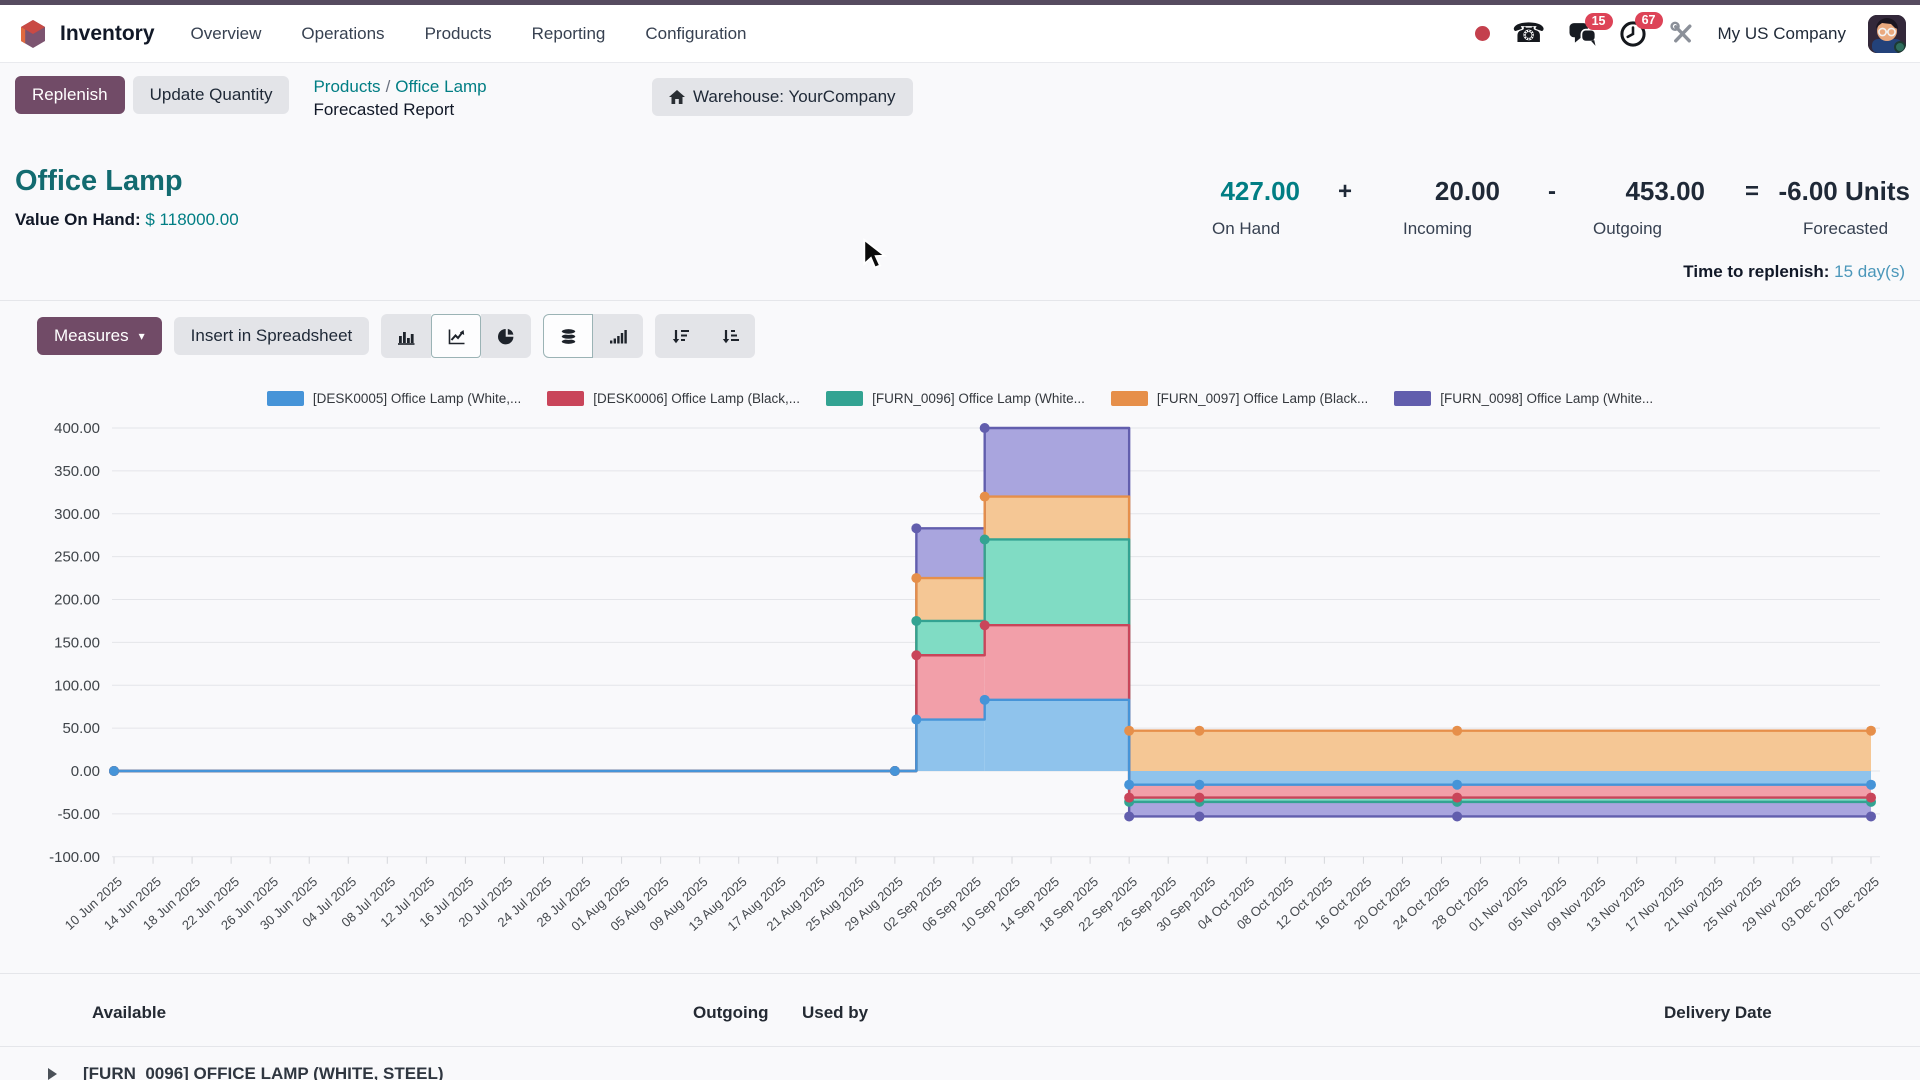  What do you see at coordinates (677, 96) in the screenshot?
I see `home-icon` at bounding box center [677, 96].